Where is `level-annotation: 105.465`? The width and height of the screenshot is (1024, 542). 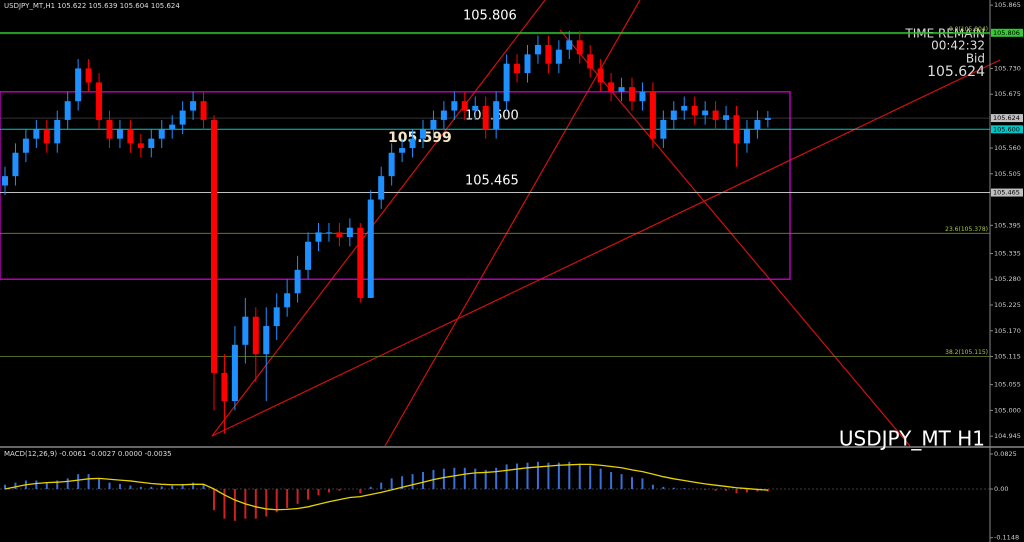 level-annotation: 105.465 is located at coordinates (492, 181).